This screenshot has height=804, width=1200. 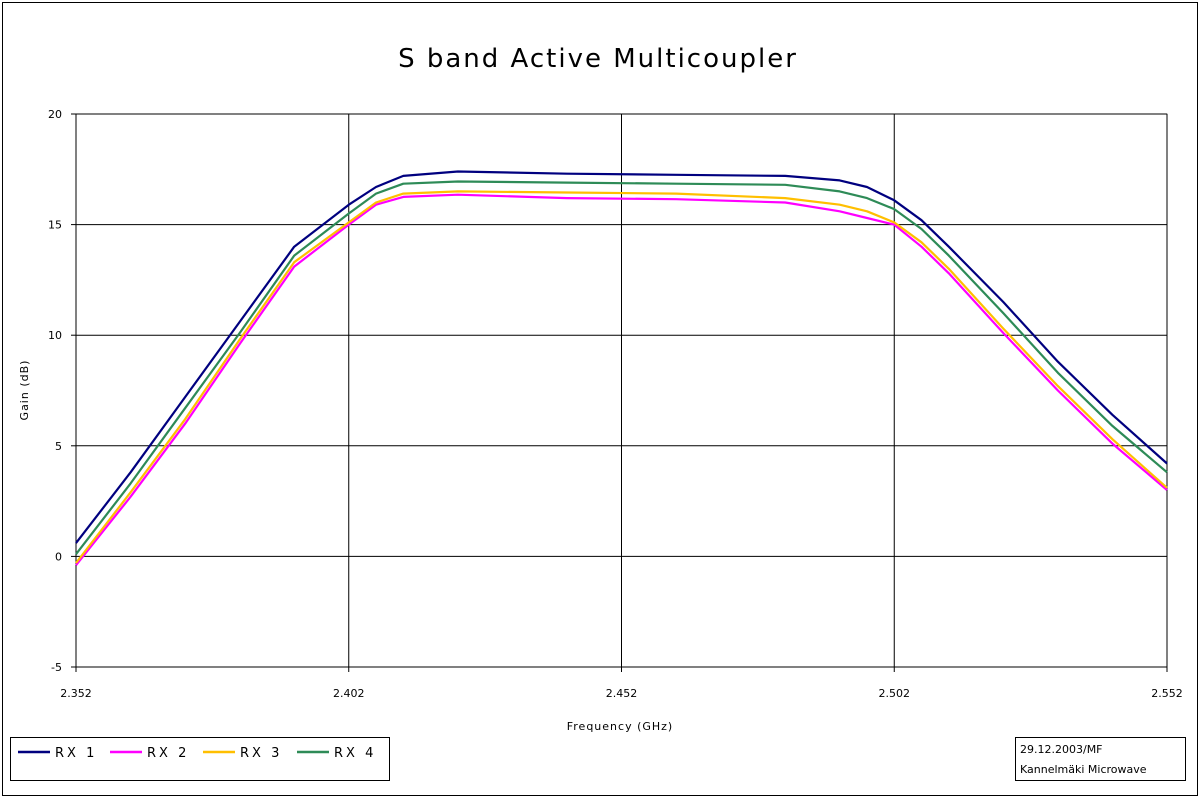 I want to click on legend-label-rx2: RX 2, so click(x=168, y=753).